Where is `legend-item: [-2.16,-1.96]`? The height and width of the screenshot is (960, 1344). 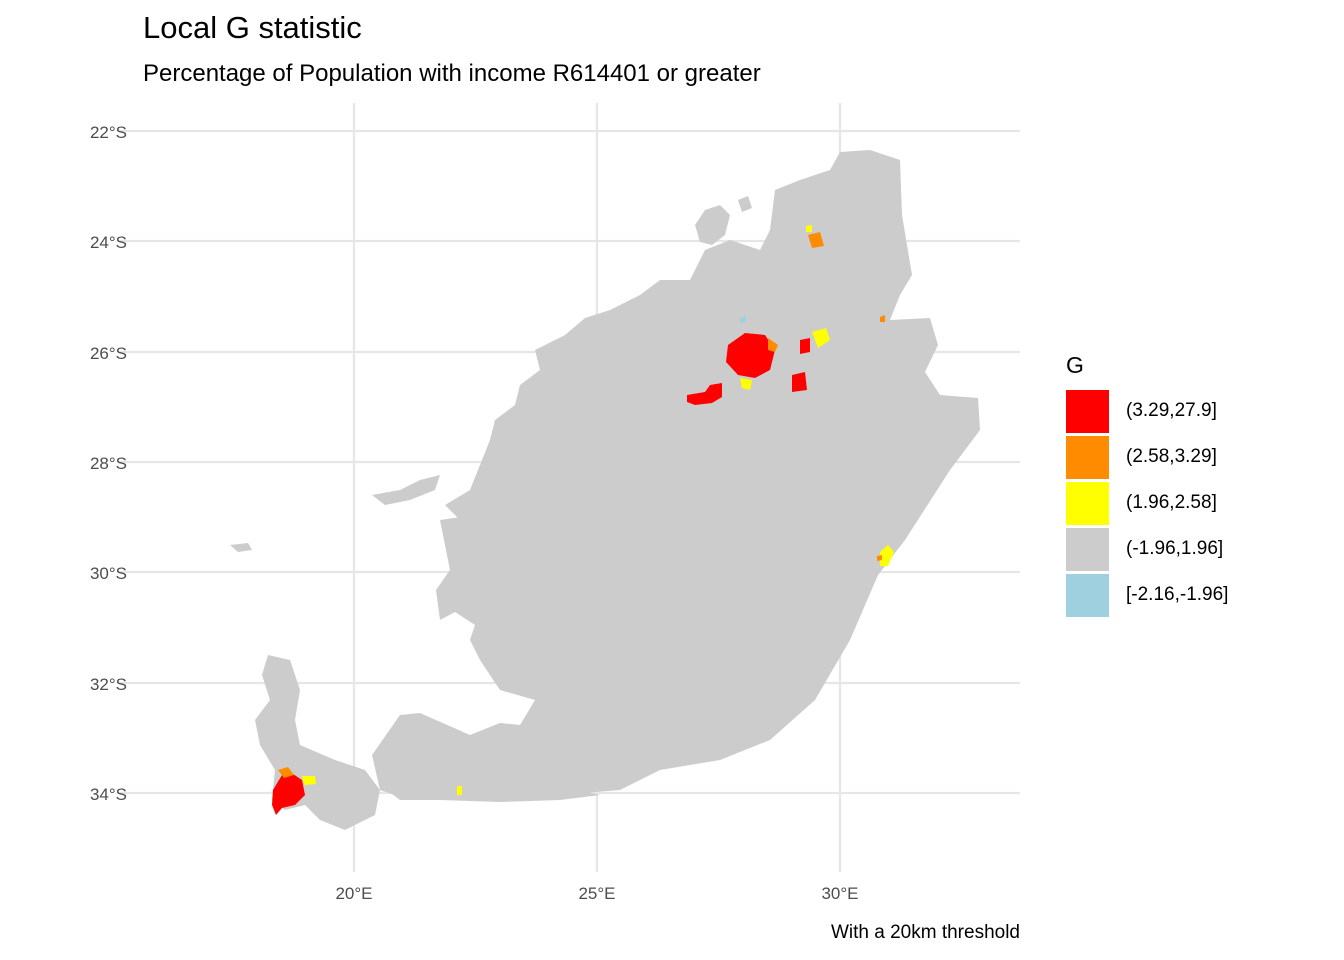
legend-item: [-2.16,-1.96] is located at coordinates (1147, 595).